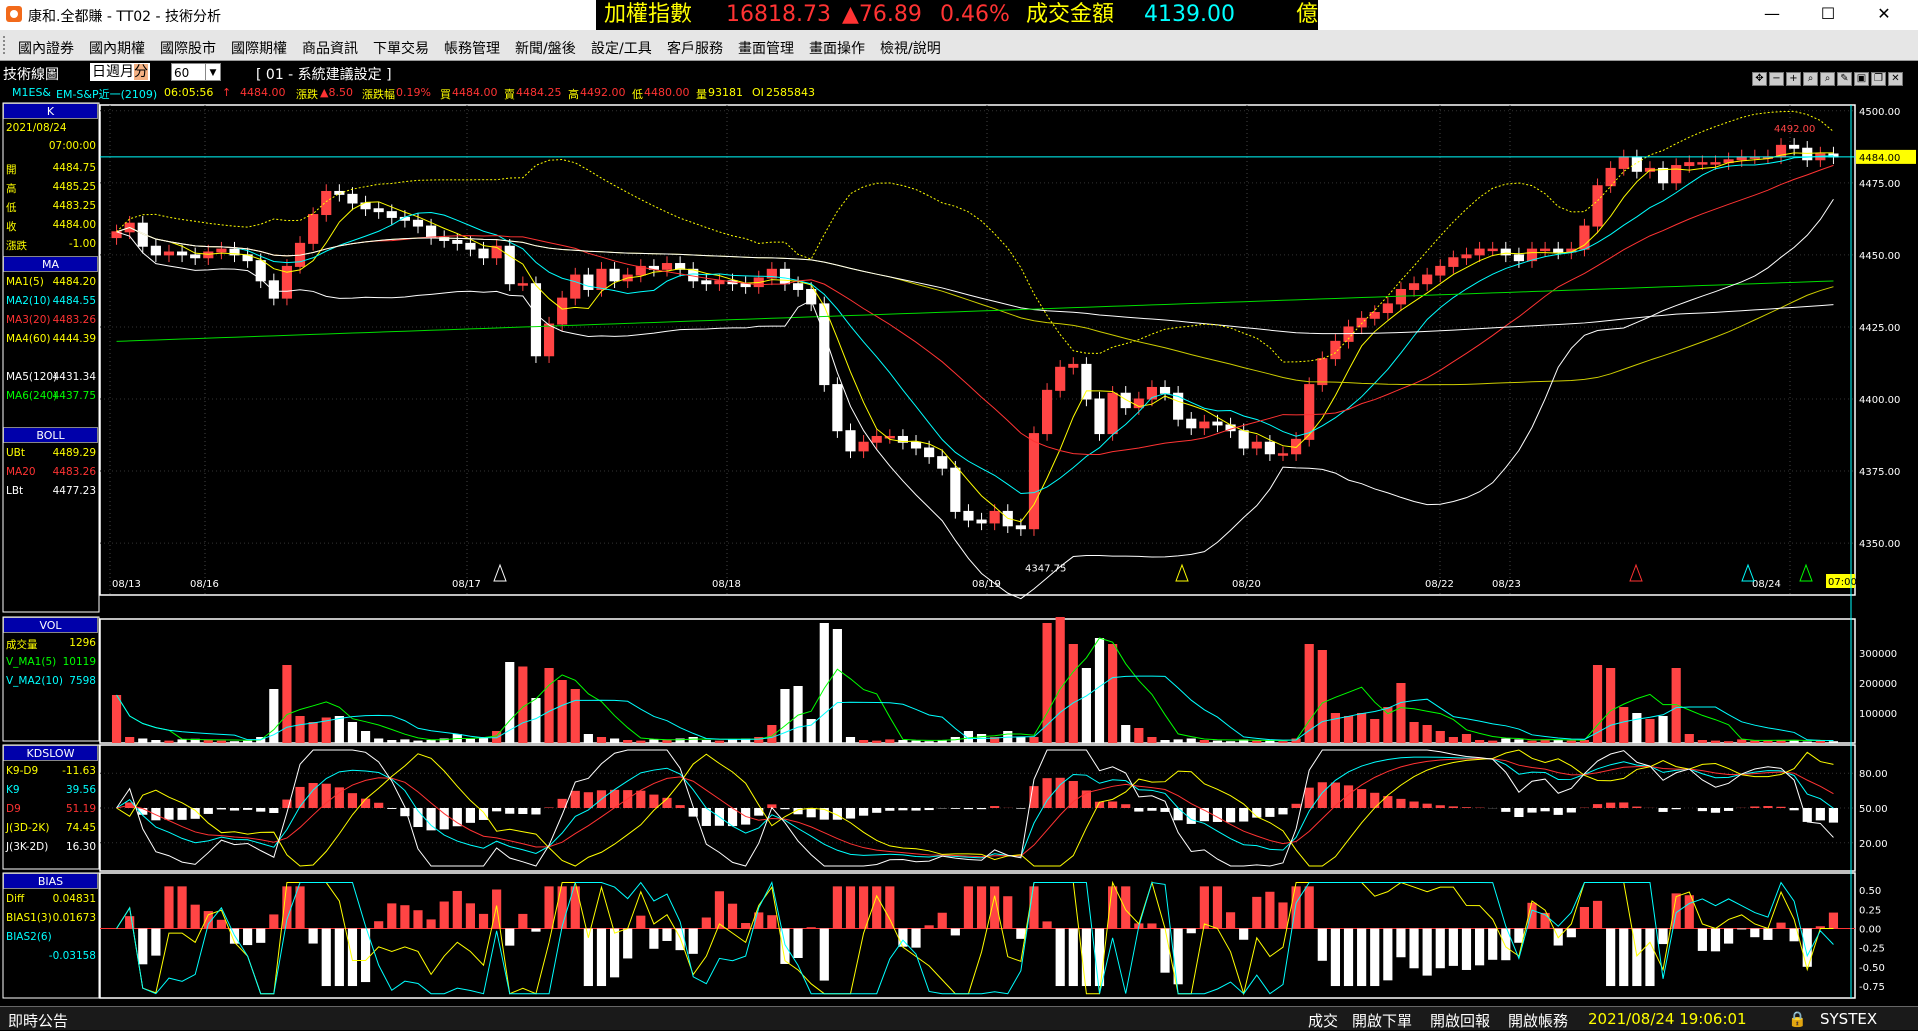 This screenshot has width=1918, height=1031. Describe the element at coordinates (1878, 684) in the screenshot. I see `vol-axis-label: 200000` at that location.